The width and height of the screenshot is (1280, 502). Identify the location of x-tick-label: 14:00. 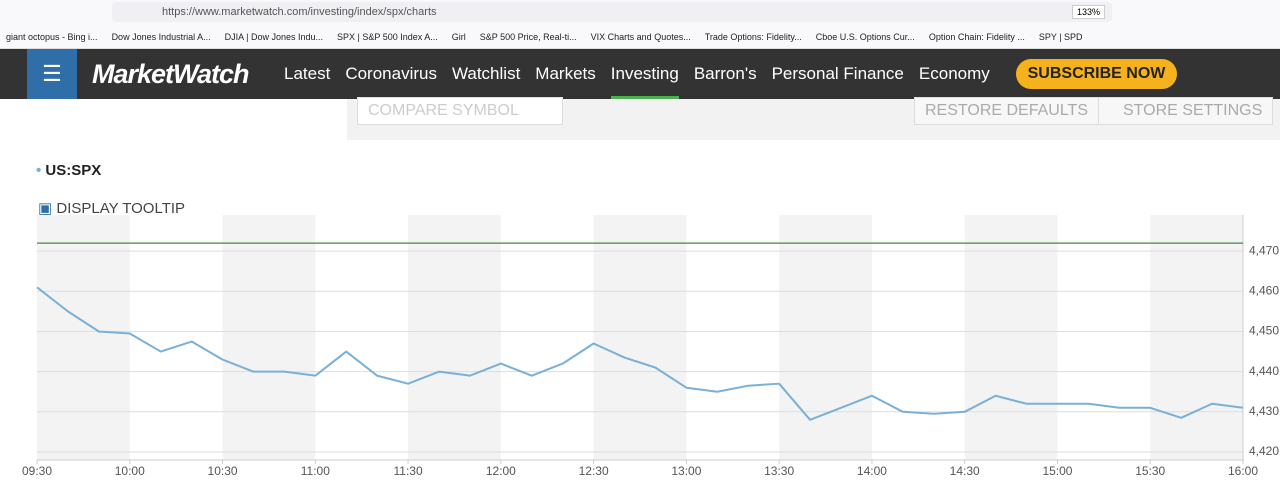
(872, 471).